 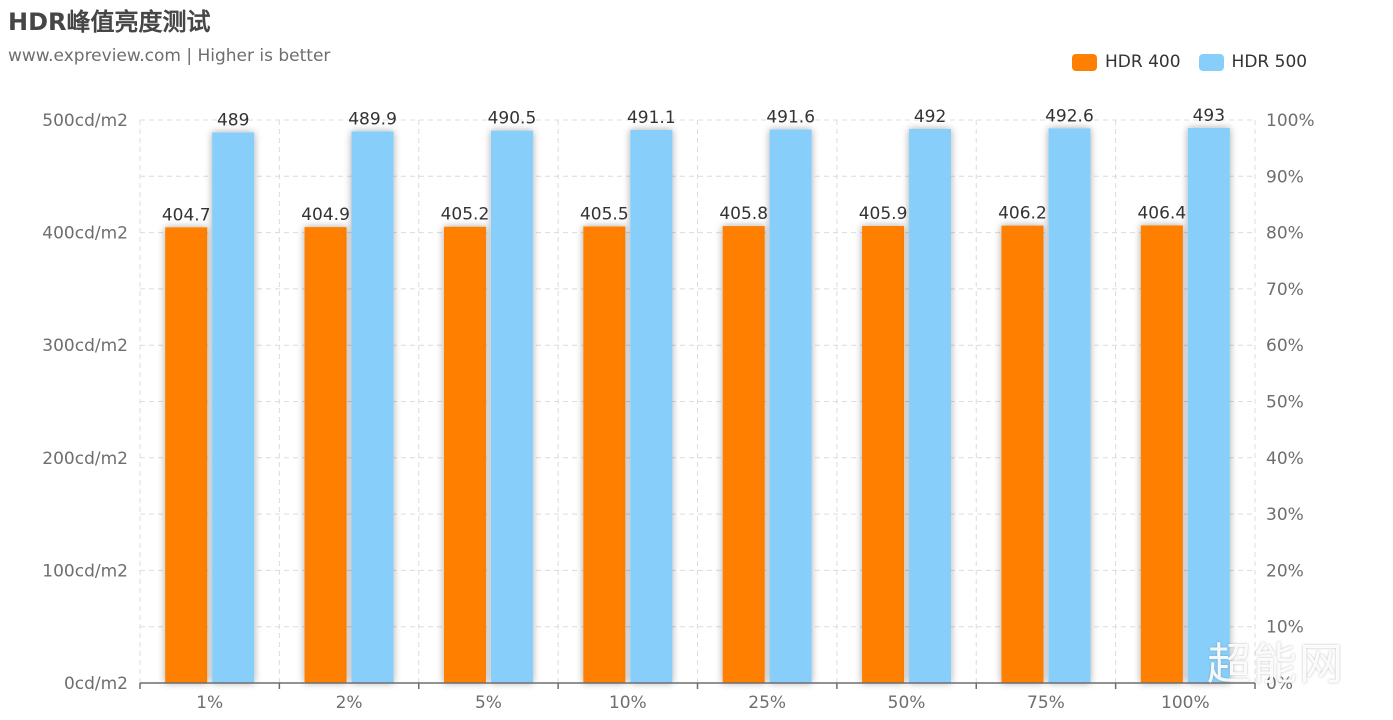 I want to click on x-tick-label: 100%, so click(x=1185, y=703).